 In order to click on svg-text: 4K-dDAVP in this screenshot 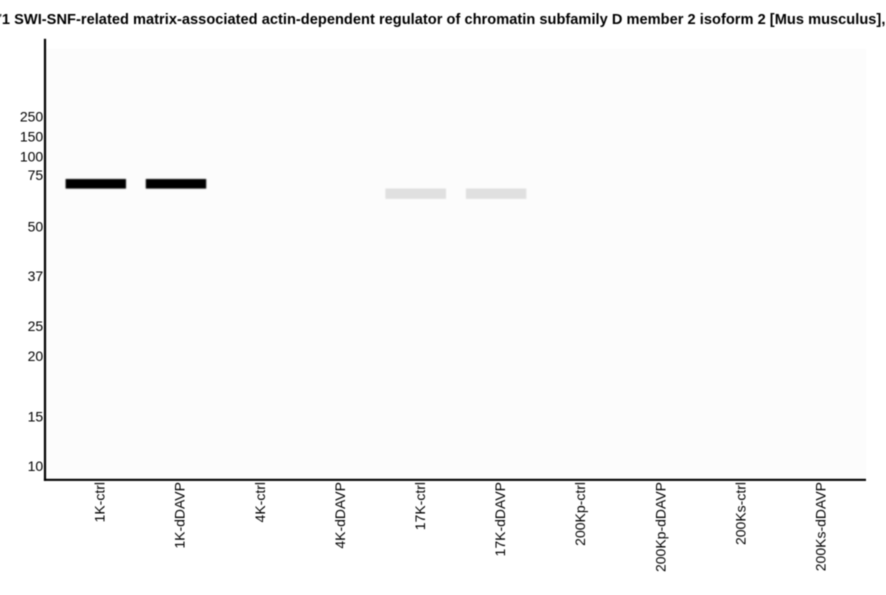, I will do `click(340, 515)`.